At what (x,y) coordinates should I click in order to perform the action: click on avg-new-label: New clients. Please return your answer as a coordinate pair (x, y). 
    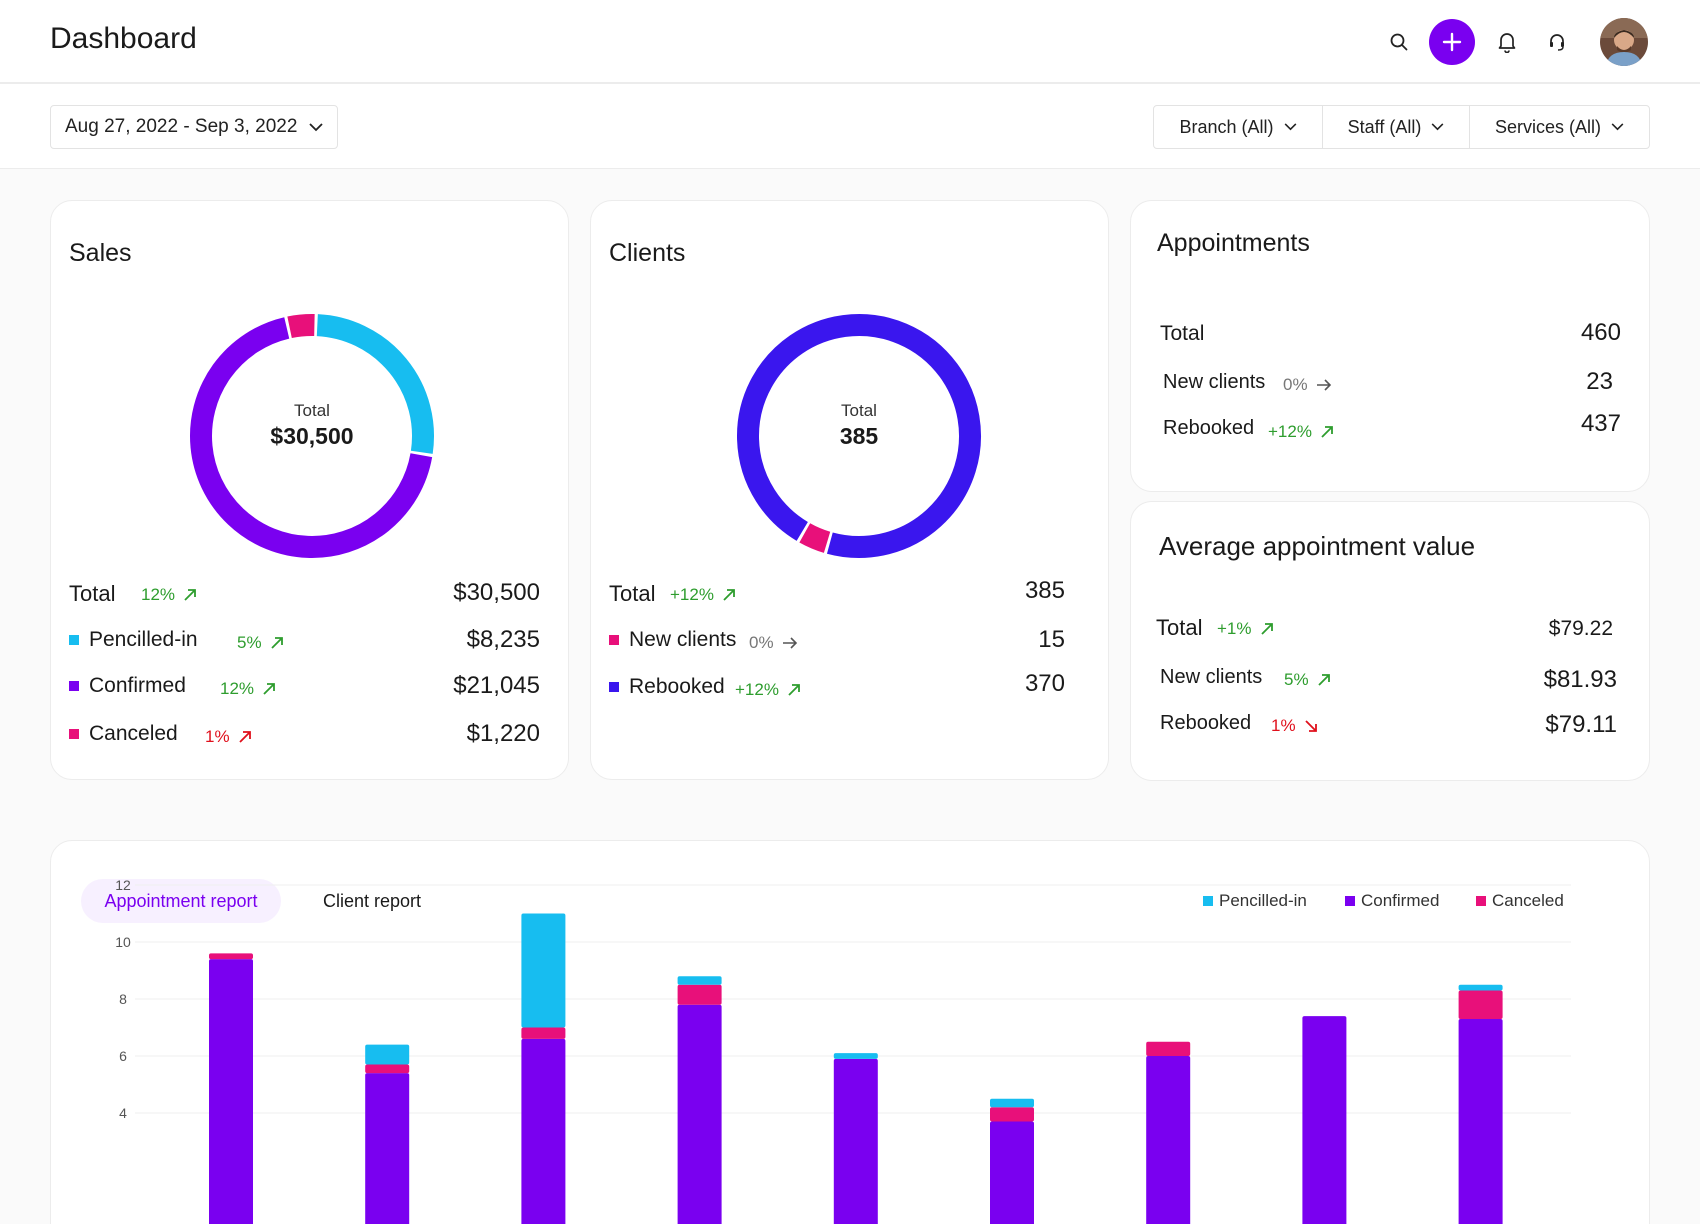
    Looking at the image, I should click on (1211, 677).